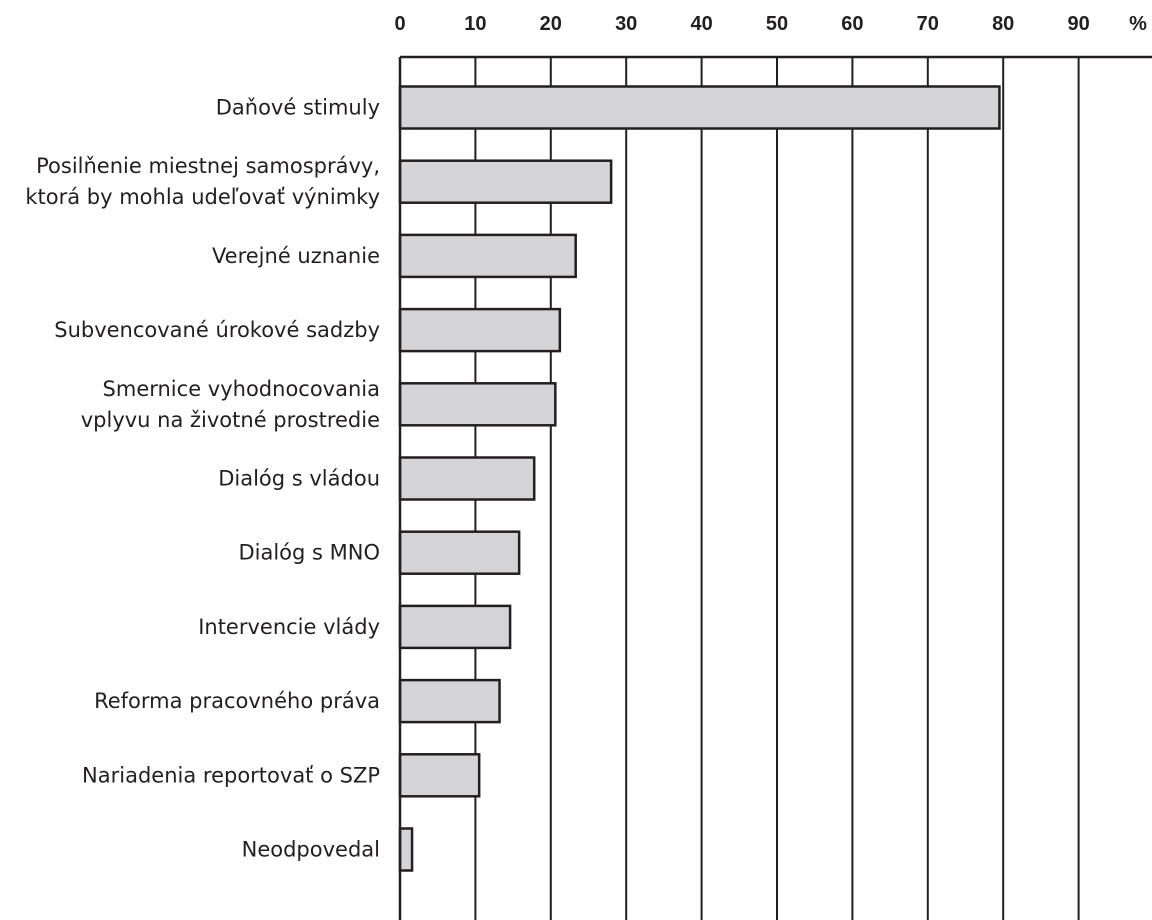 Image resolution: width=1152 pixels, height=920 pixels. I want to click on x-tick-label: 50, so click(777, 24).